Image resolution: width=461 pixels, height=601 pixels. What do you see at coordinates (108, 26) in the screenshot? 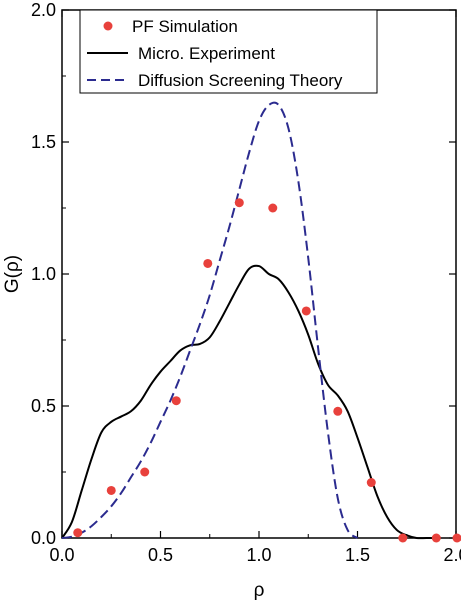
I see `legend-marker-pf-simulation` at bounding box center [108, 26].